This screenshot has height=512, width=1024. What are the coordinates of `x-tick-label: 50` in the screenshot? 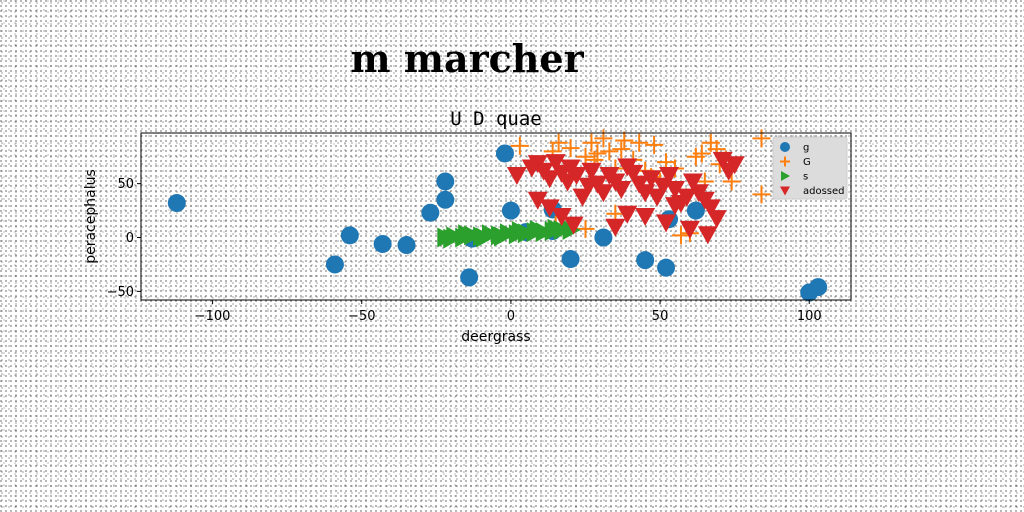 It's located at (660, 316).